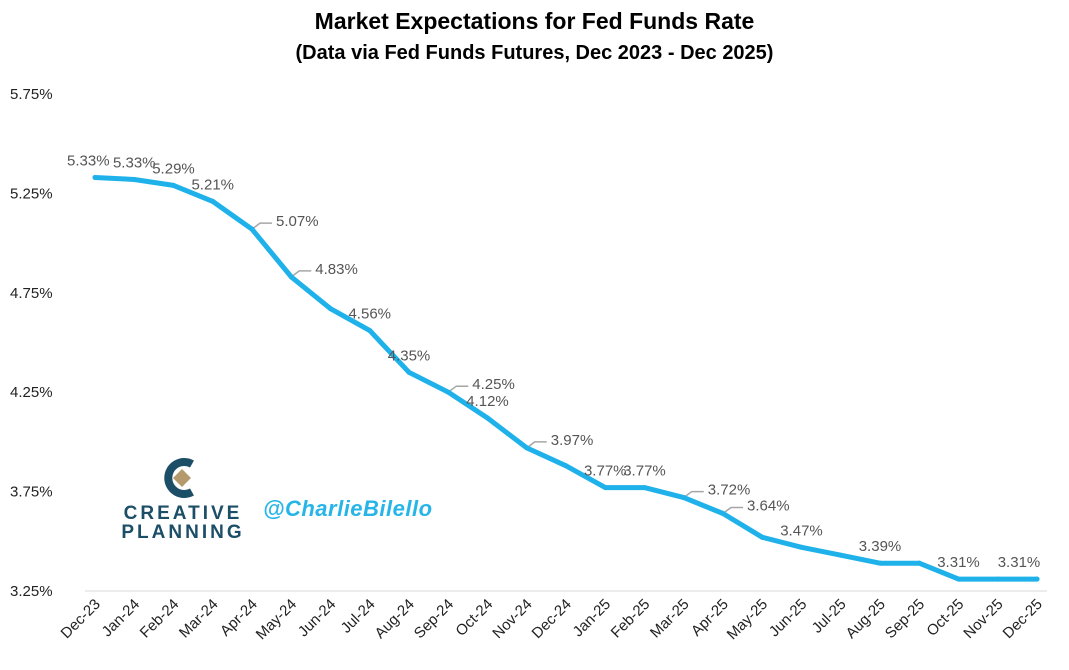 Image resolution: width=1069 pixels, height=670 pixels. Describe the element at coordinates (395, 619) in the screenshot. I see `x-tick-label: Aug-24` at that location.